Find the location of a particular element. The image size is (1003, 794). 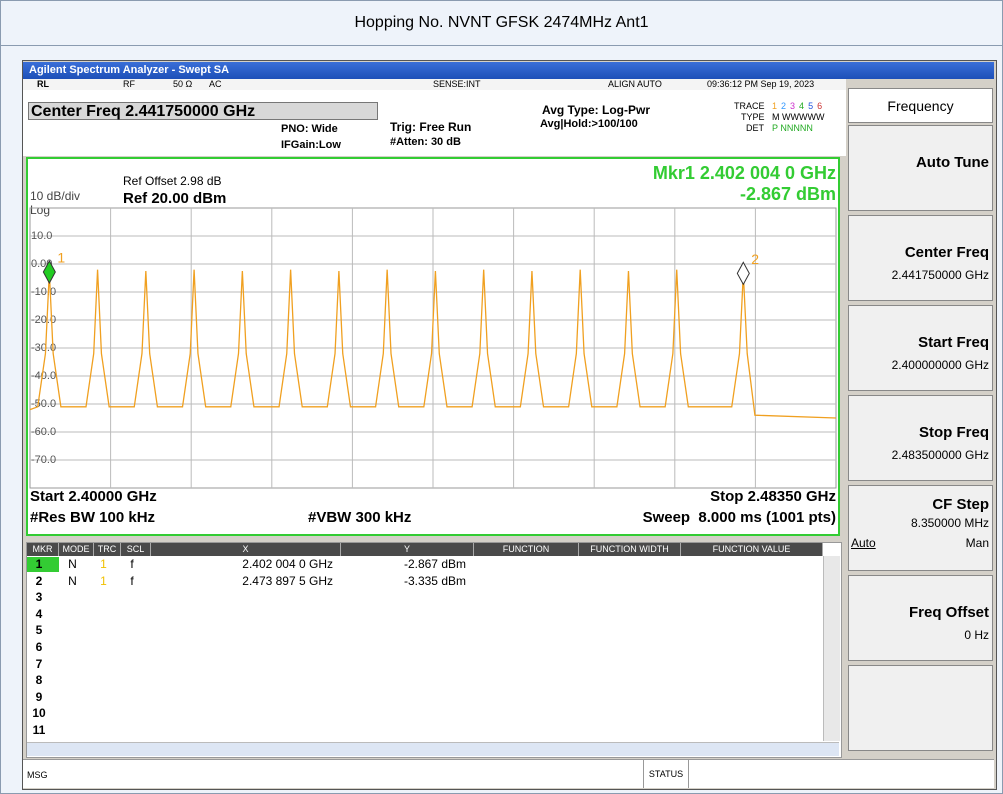

type-label: TYPE is located at coordinates (753, 117).